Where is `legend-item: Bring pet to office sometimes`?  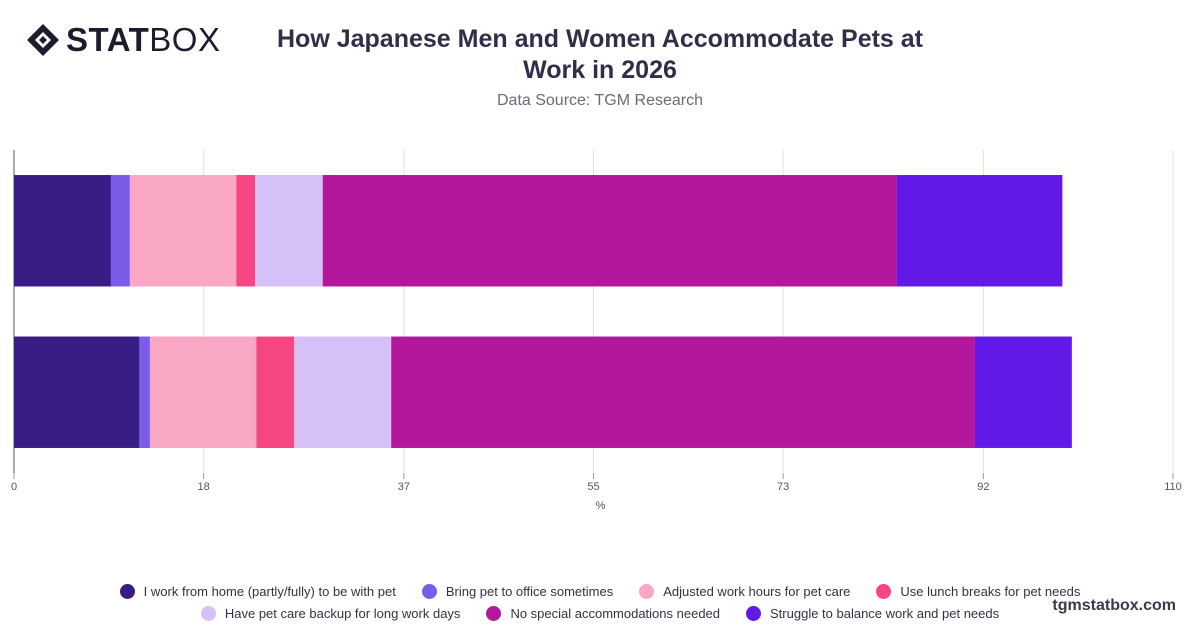
legend-item: Bring pet to office sometimes is located at coordinates (517, 591).